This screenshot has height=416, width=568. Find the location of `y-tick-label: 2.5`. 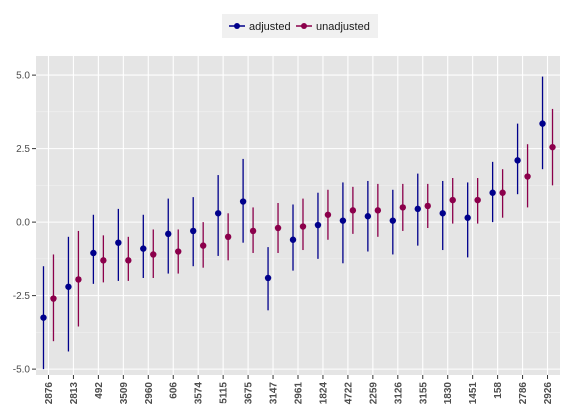

y-tick-label: 2.5 is located at coordinates (23, 149).